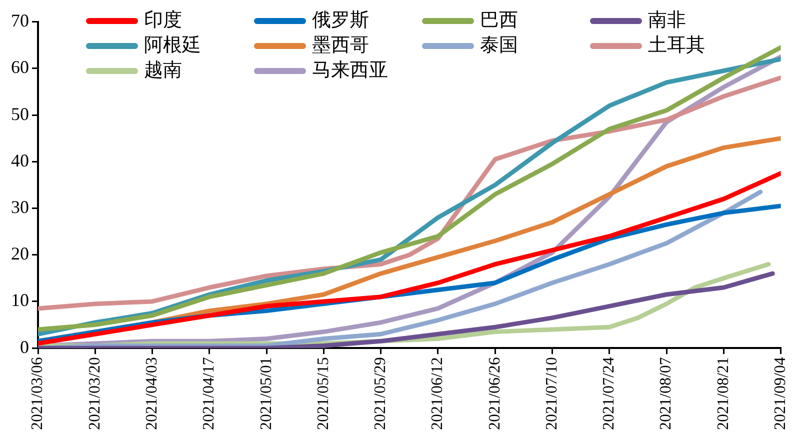  I want to click on x-tick-label: 2021/04/17, so click(209, 393).